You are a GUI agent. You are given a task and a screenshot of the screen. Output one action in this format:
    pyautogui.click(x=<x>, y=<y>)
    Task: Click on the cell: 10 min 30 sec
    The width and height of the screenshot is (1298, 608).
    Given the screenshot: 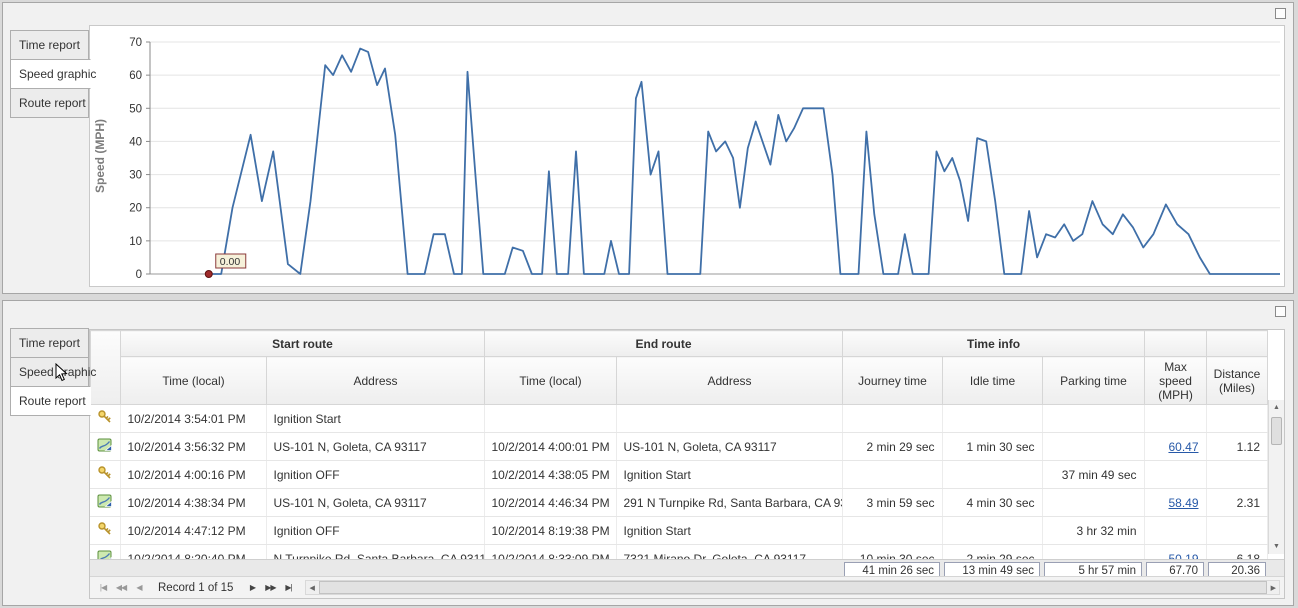 What is the action you would take?
    pyautogui.click(x=892, y=551)
    